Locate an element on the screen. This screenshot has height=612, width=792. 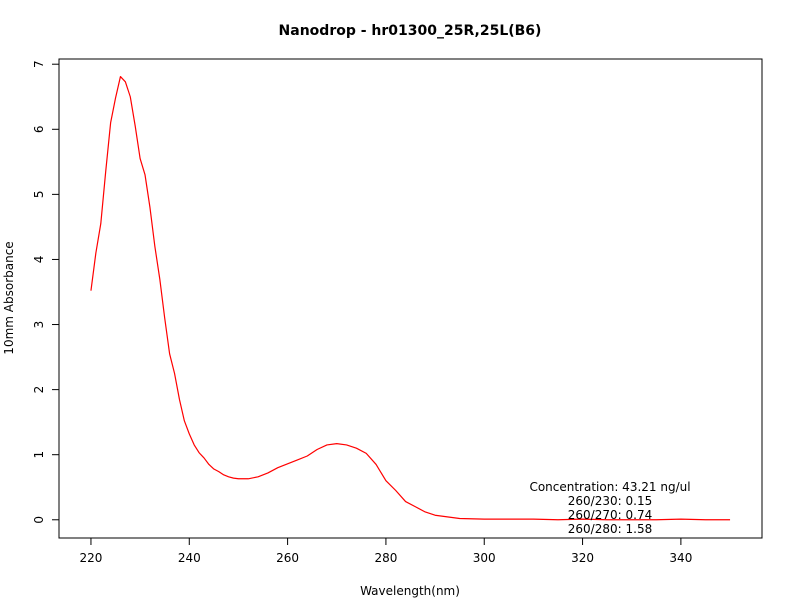
y-tick-label: 1 is located at coordinates (39, 455).